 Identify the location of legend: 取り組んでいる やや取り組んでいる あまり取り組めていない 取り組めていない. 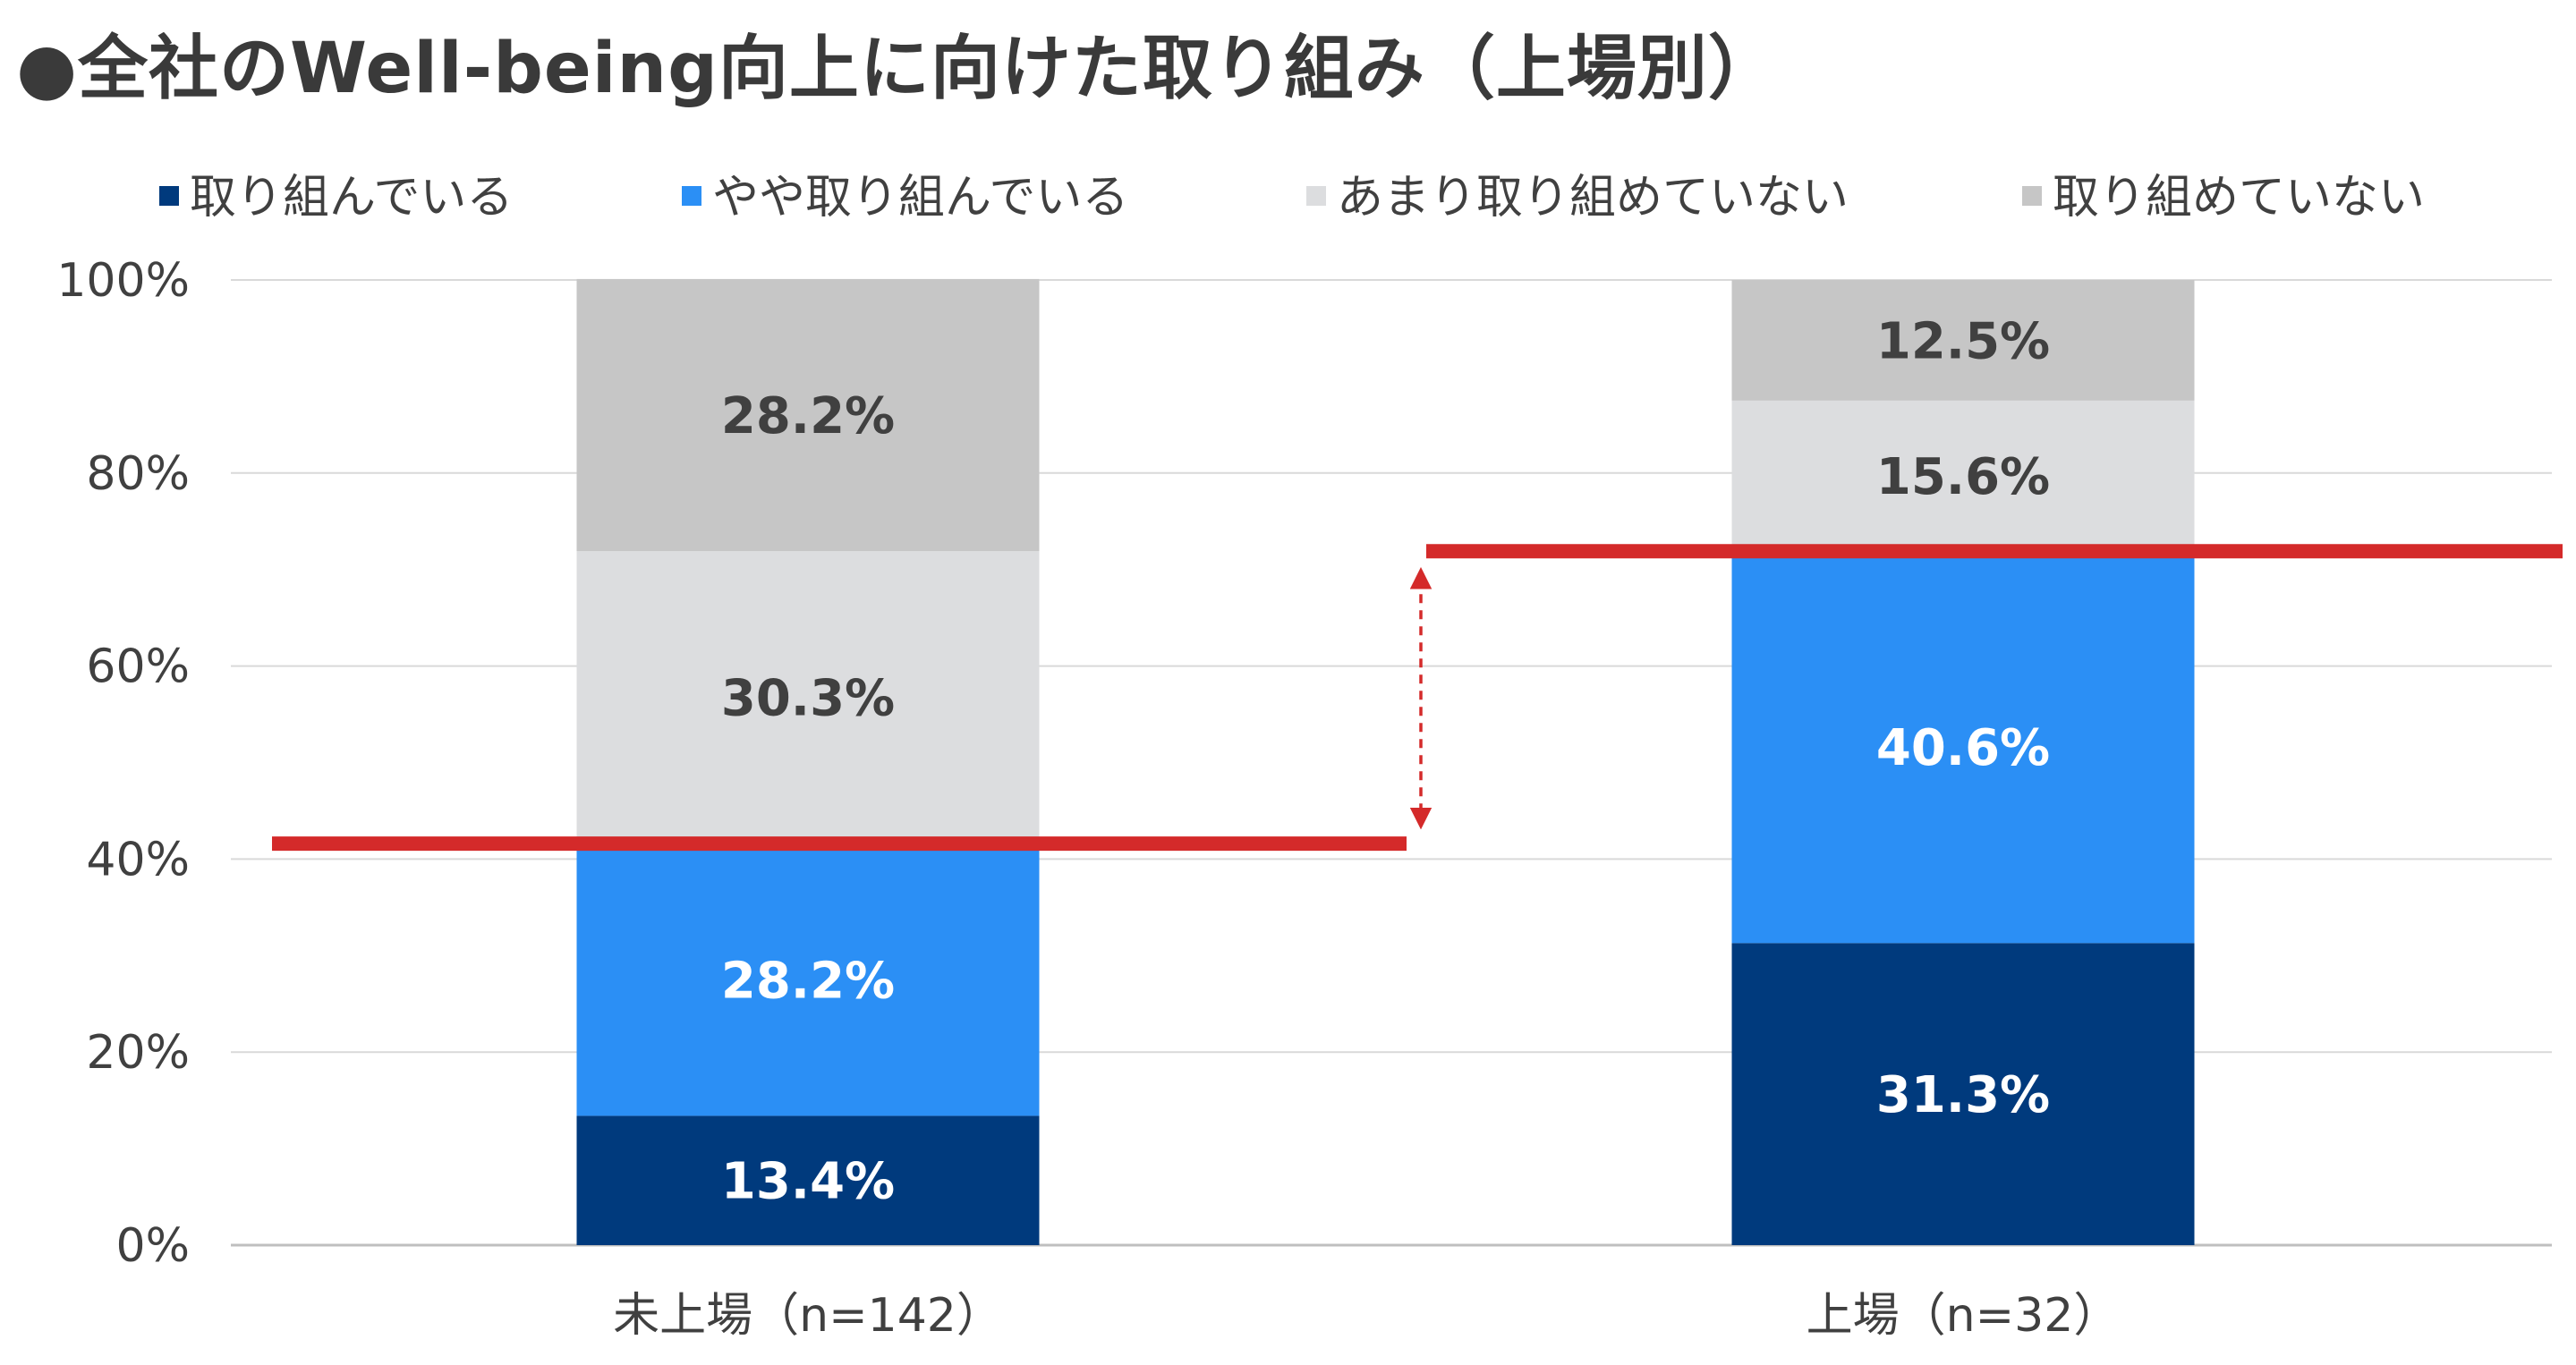
(1292, 198).